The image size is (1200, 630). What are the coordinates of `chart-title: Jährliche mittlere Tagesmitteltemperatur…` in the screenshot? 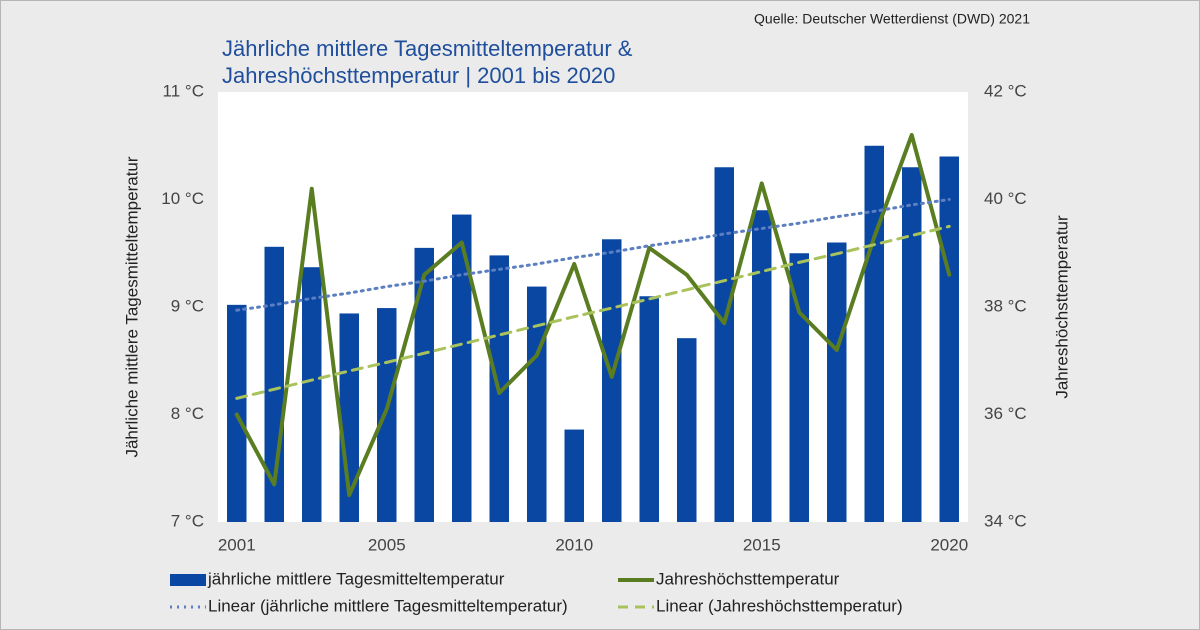 It's located at (427, 48).